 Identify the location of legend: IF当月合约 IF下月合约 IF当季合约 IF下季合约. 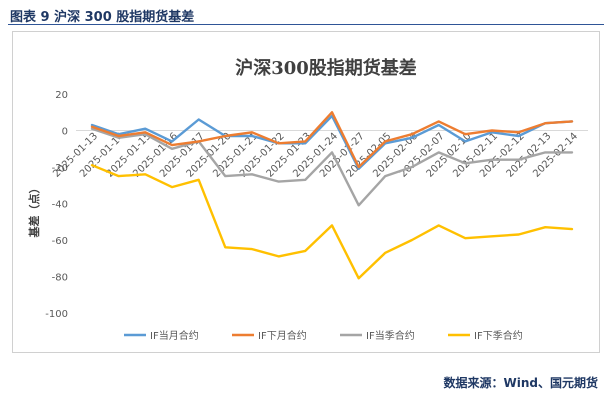
(323, 335).